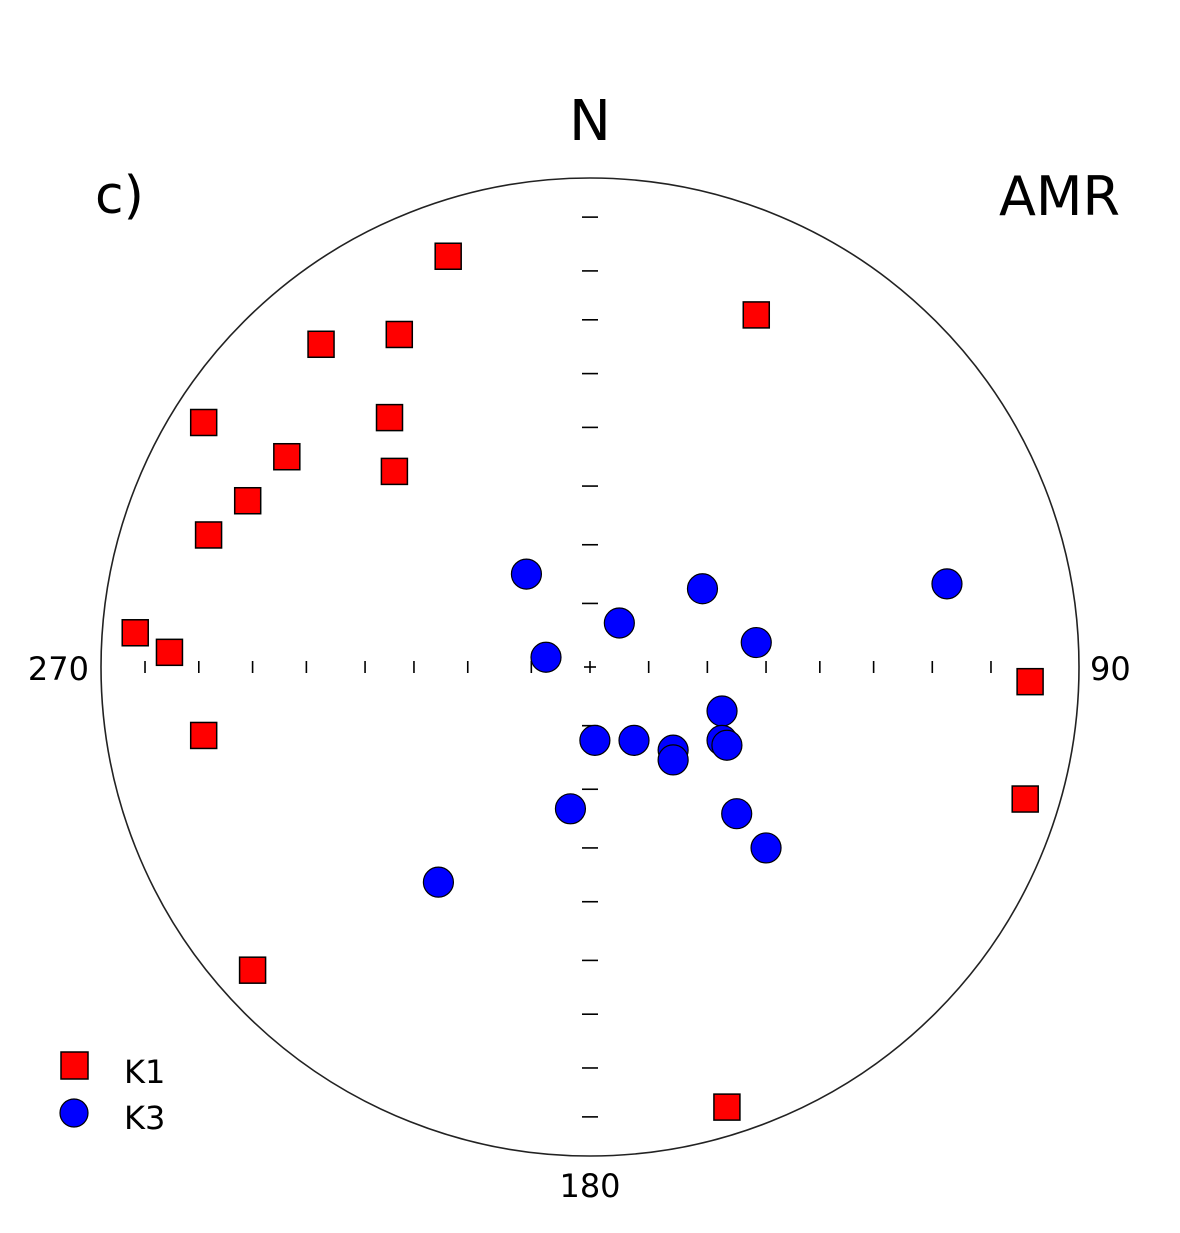  I want to click on azimuth-label-east: 90, so click(1110, 669).